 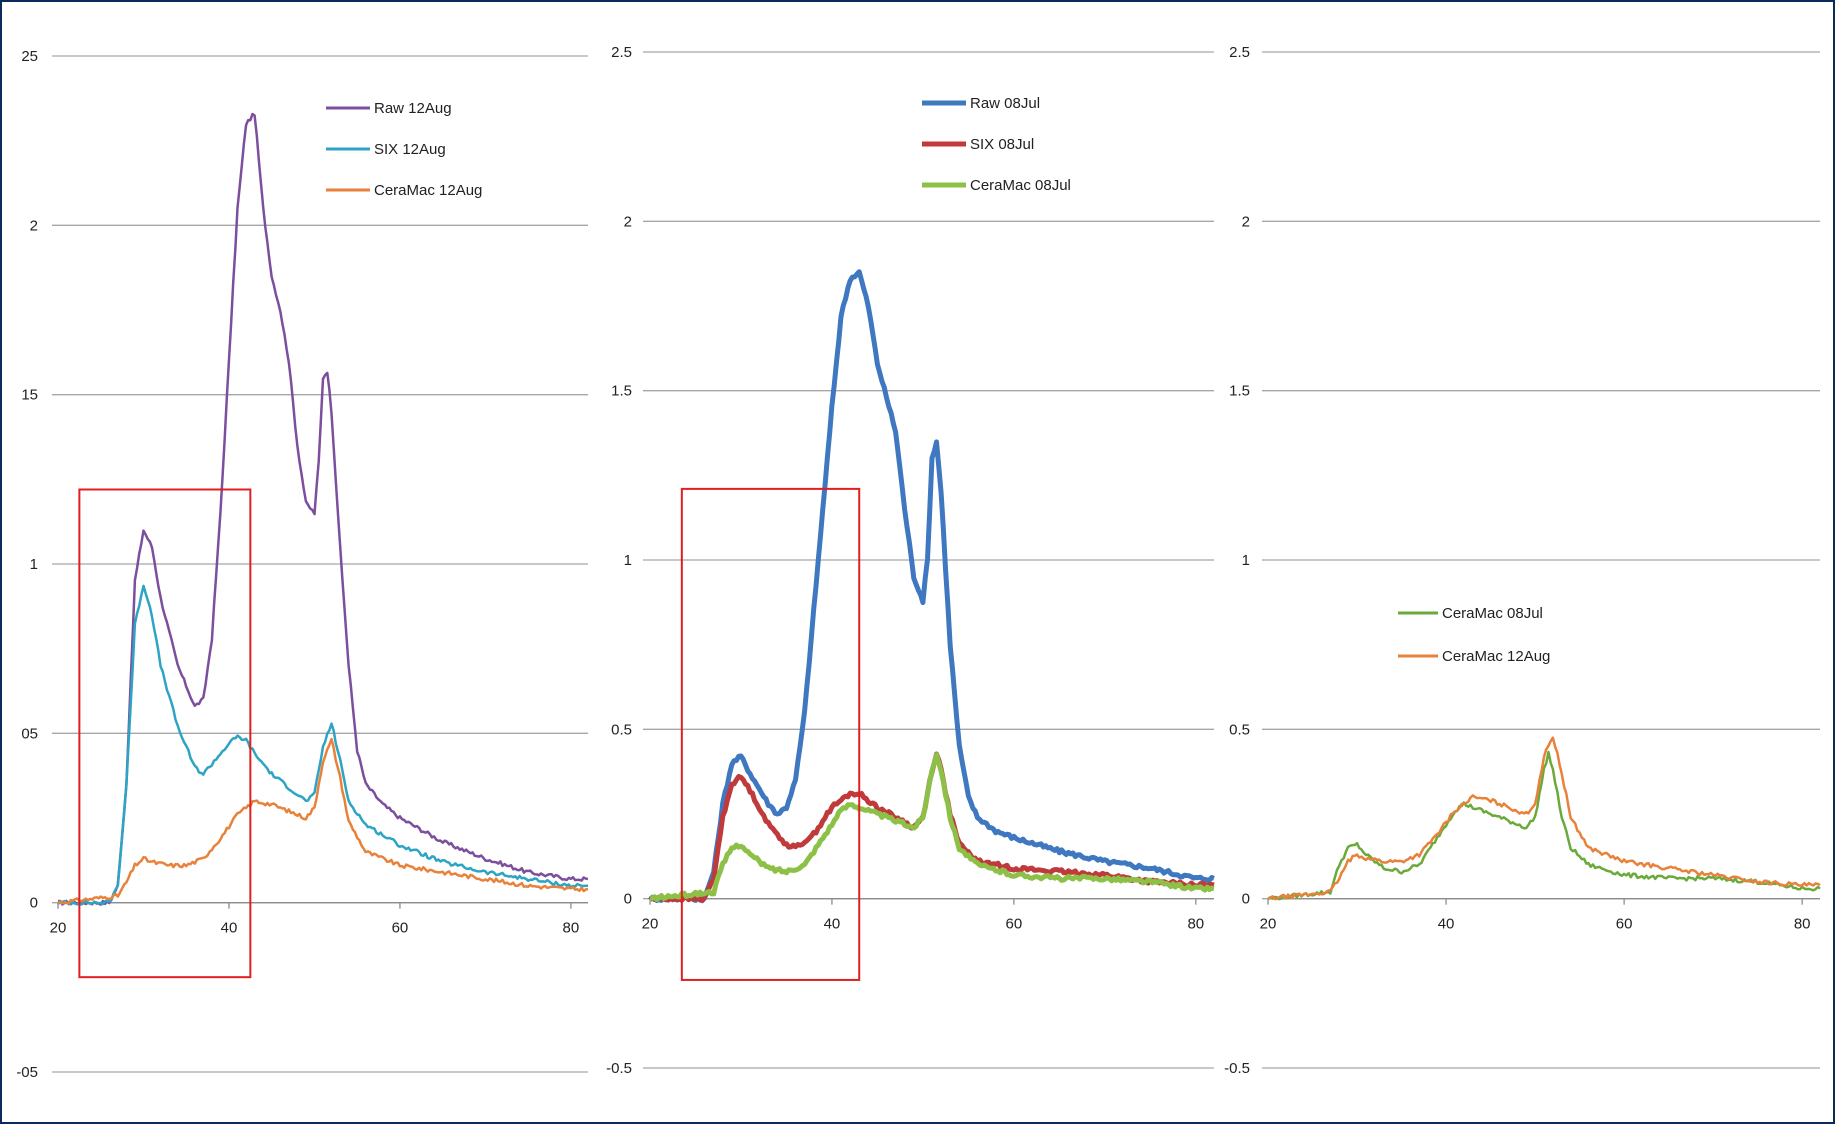 What do you see at coordinates (1005, 103) in the screenshot?
I see `legend-label: Raw 08Jul` at bounding box center [1005, 103].